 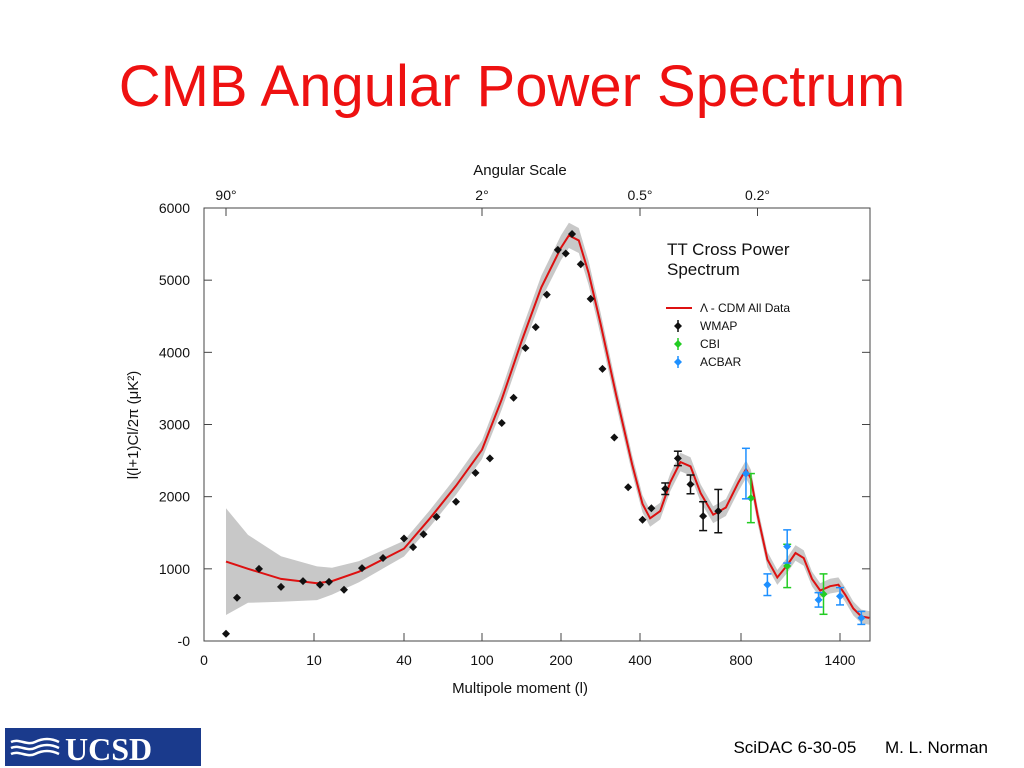 I want to click on top-tick-label: 0.2°, so click(x=757, y=195).